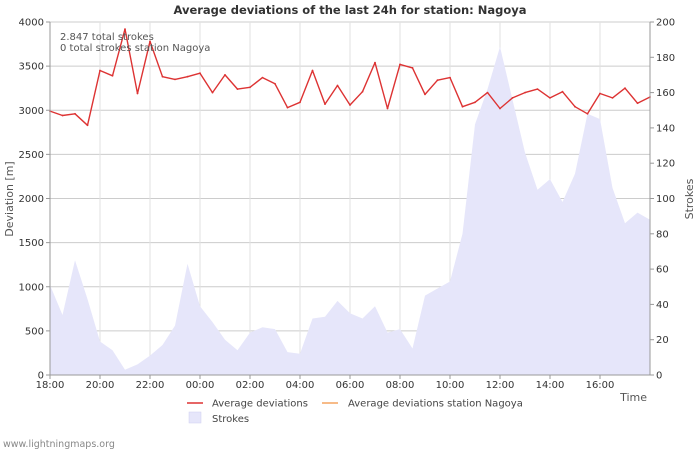 The height and width of the screenshot is (450, 700). Describe the element at coordinates (250, 385) in the screenshot. I see `x-tick-label: 02:00` at that location.